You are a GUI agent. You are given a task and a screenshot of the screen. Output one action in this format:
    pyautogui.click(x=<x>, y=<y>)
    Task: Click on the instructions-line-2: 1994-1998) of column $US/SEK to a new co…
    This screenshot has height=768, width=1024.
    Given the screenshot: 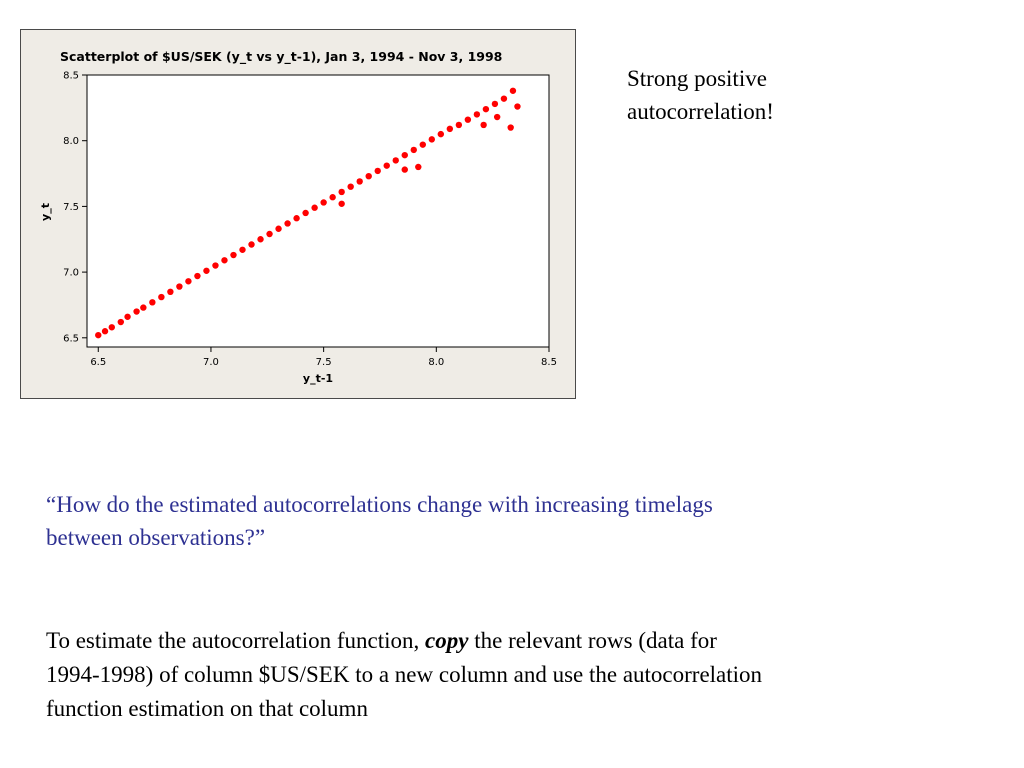 What is the action you would take?
    pyautogui.click(x=404, y=674)
    